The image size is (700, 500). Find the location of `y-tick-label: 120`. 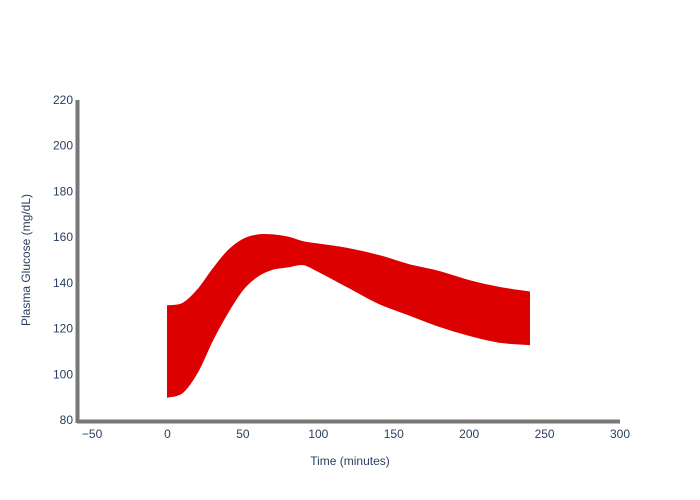

y-tick-label: 120 is located at coordinates (63, 329).